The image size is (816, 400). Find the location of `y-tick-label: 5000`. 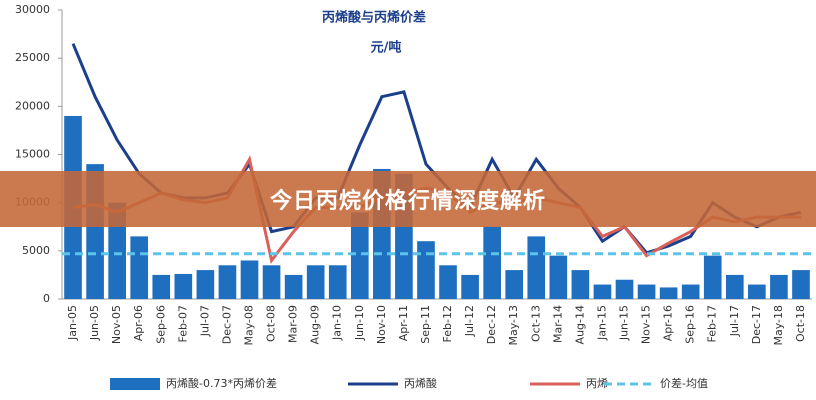

y-tick-label: 5000 is located at coordinates (36, 250).